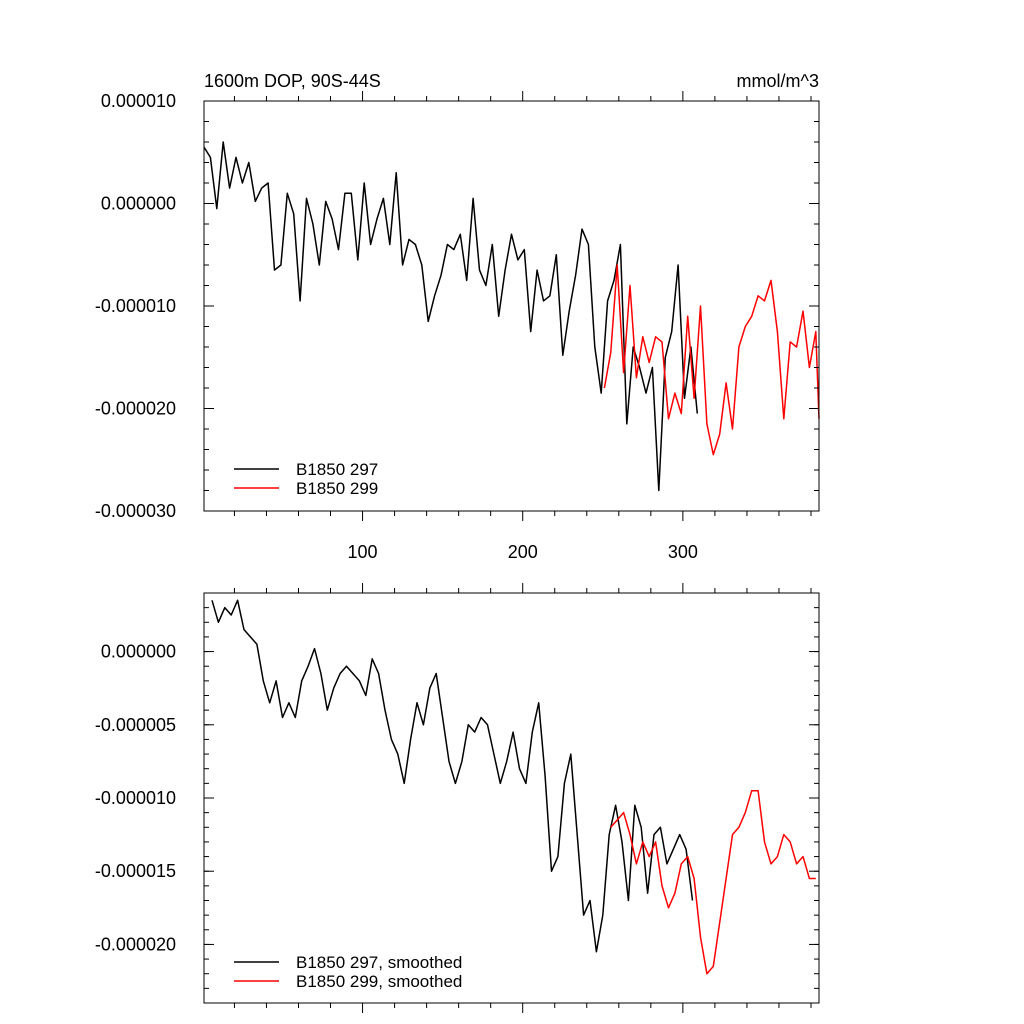 The height and width of the screenshot is (1024, 1024). I want to click on y-tick-label: -0.000015, so click(135, 871).